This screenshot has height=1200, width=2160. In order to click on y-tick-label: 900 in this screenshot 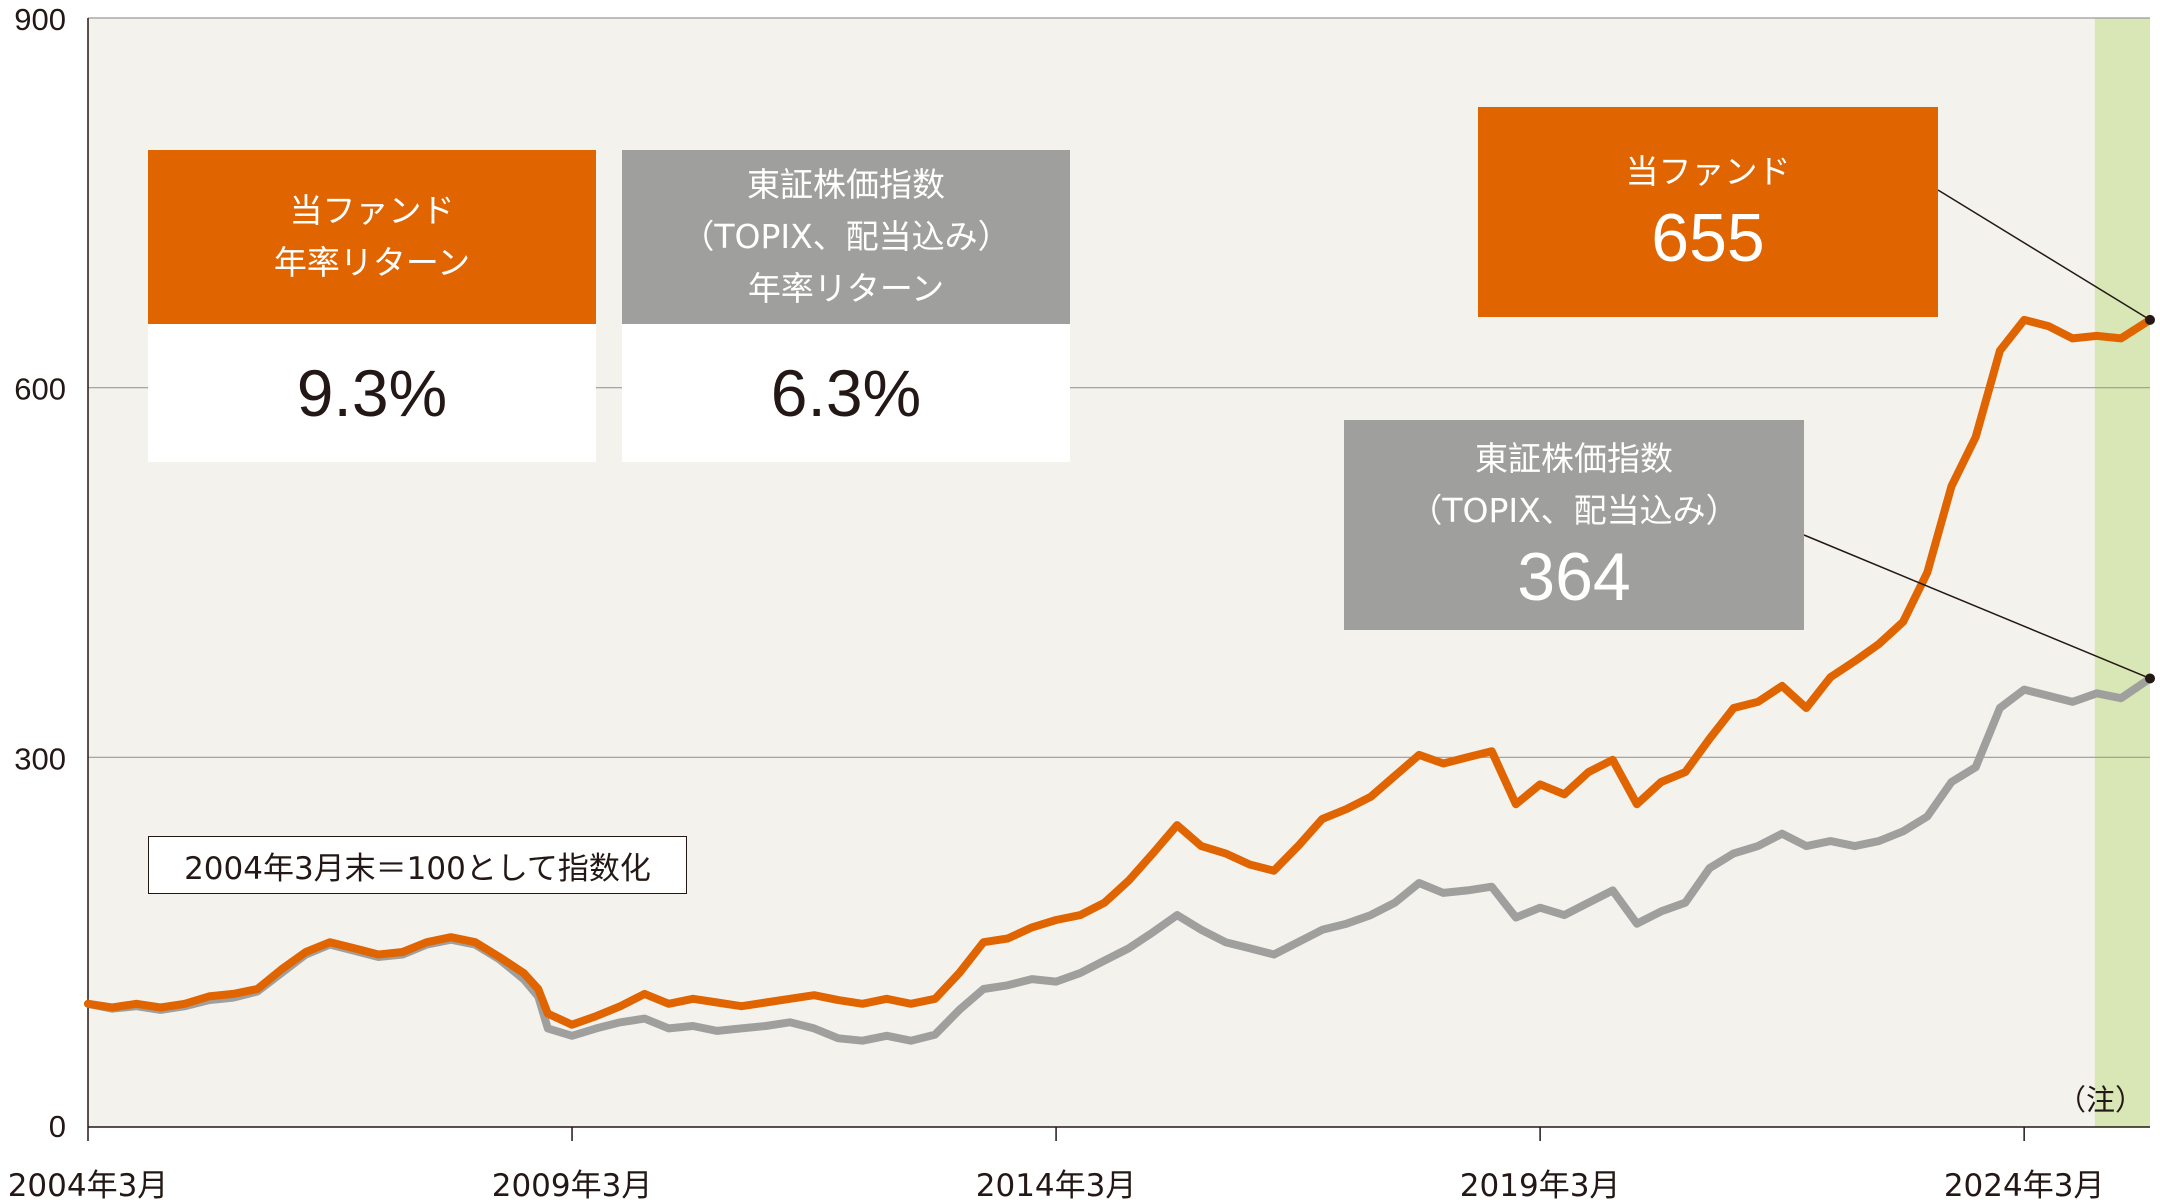, I will do `click(40, 19)`.